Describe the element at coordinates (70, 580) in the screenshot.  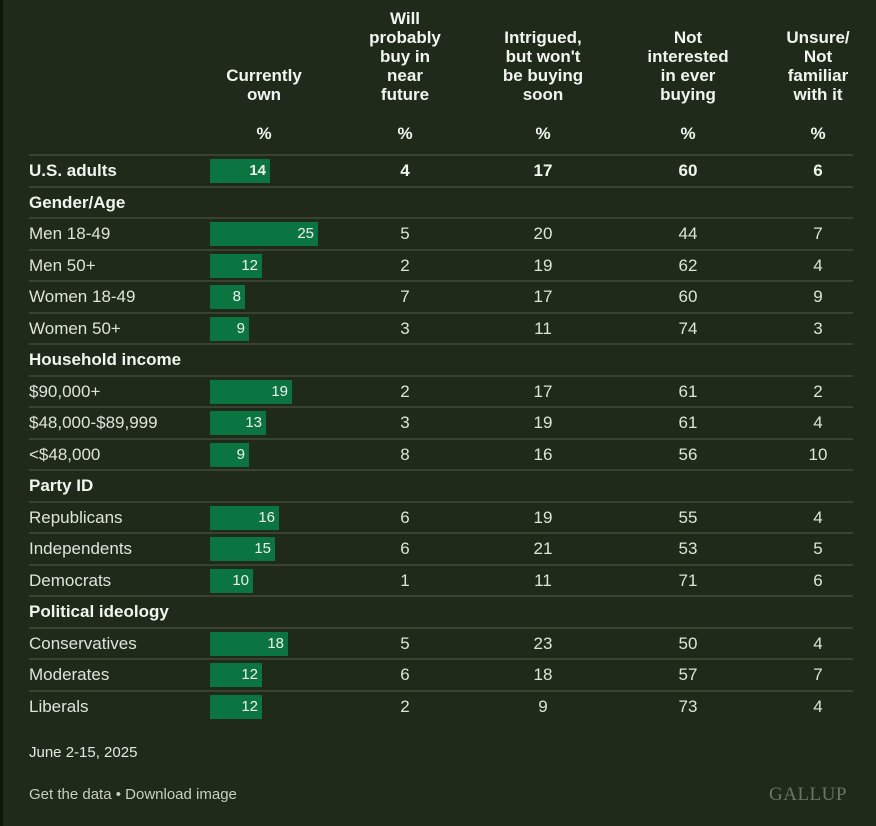
I see `row-label: Democrats` at that location.